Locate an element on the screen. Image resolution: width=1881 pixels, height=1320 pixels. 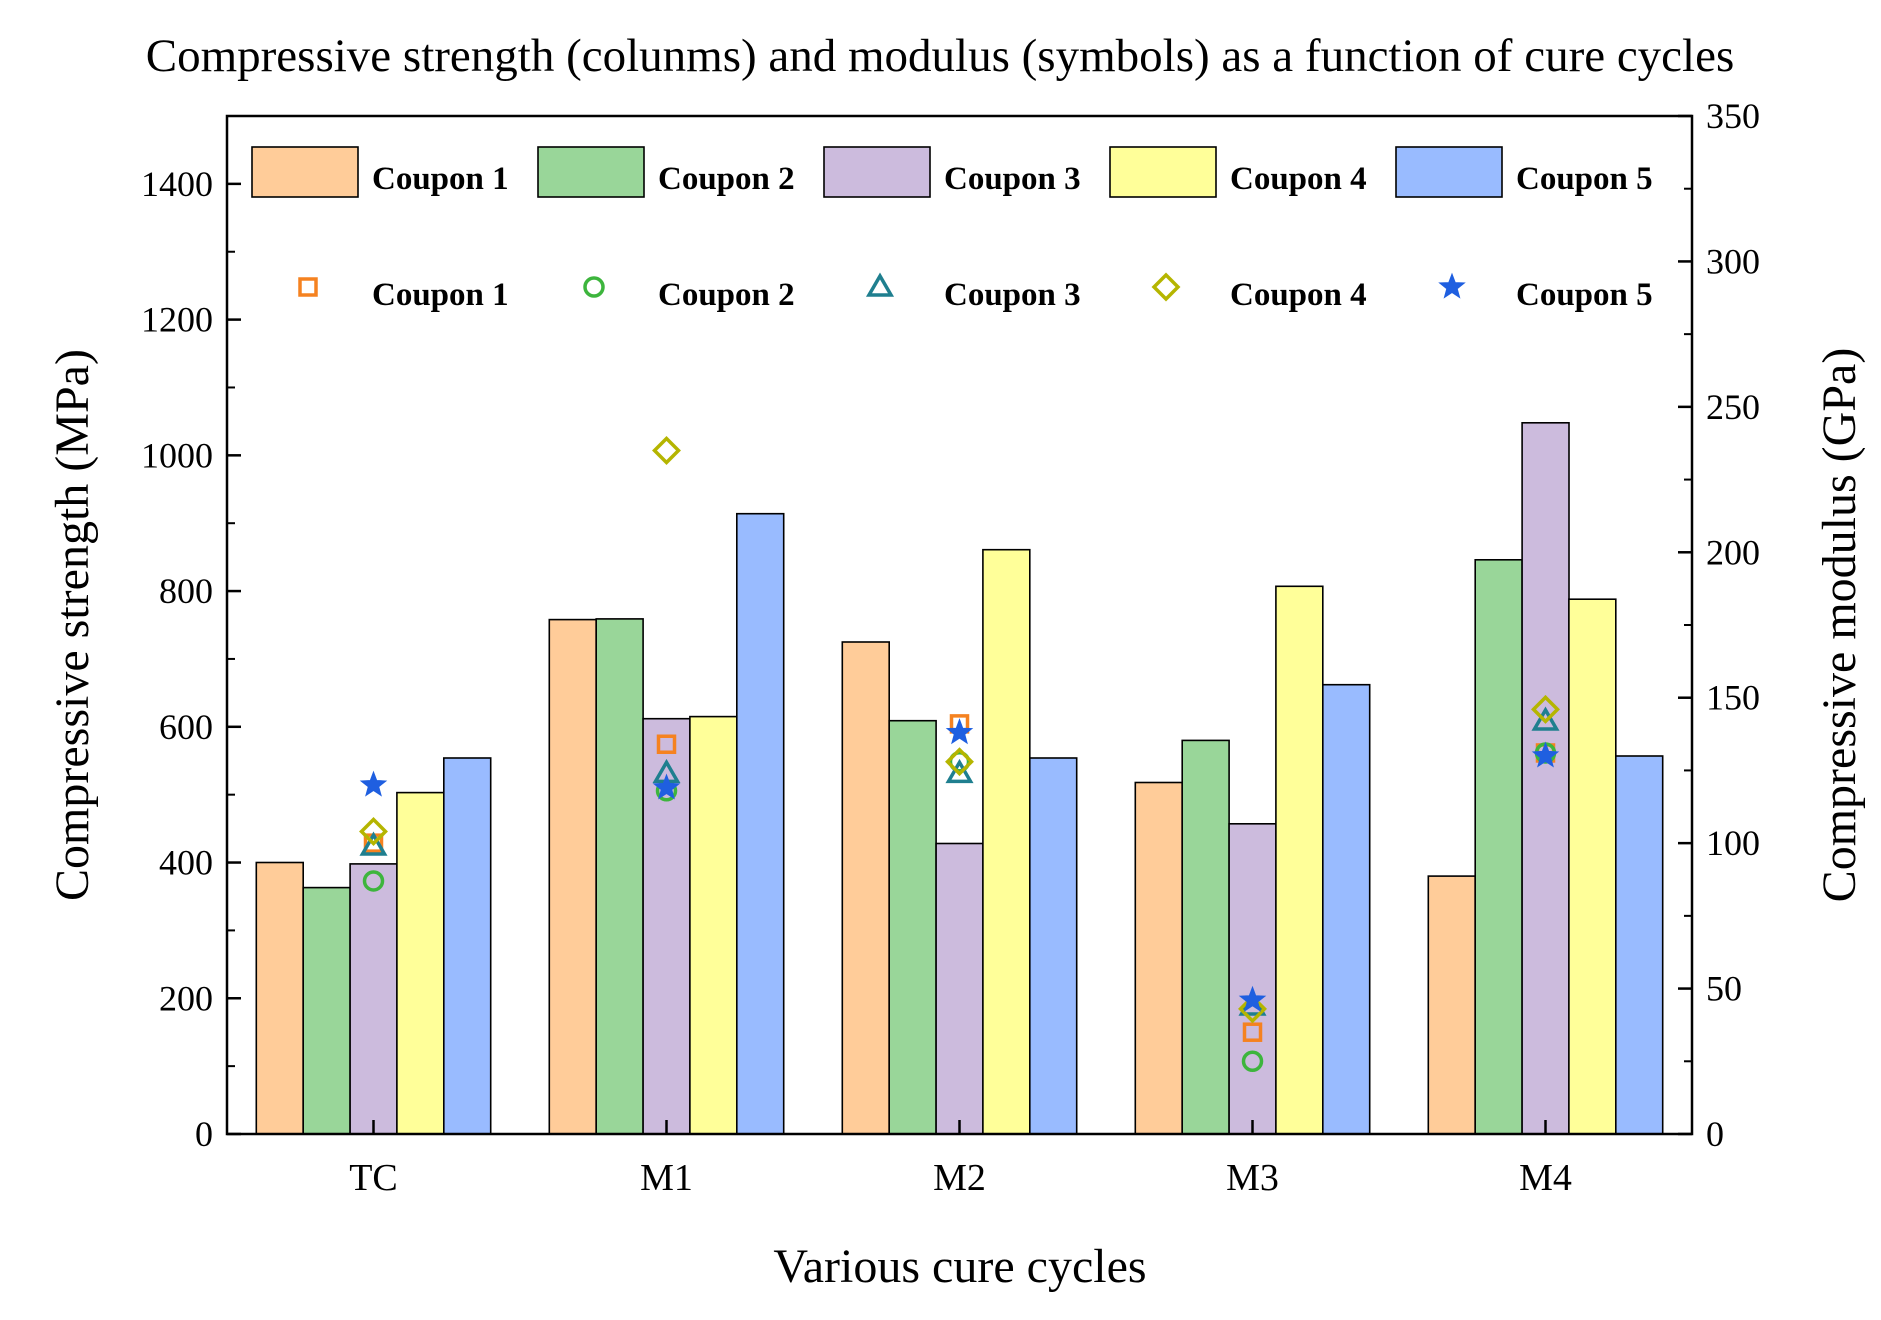
legend-marker-diamond-icon is located at coordinates (1166, 287).